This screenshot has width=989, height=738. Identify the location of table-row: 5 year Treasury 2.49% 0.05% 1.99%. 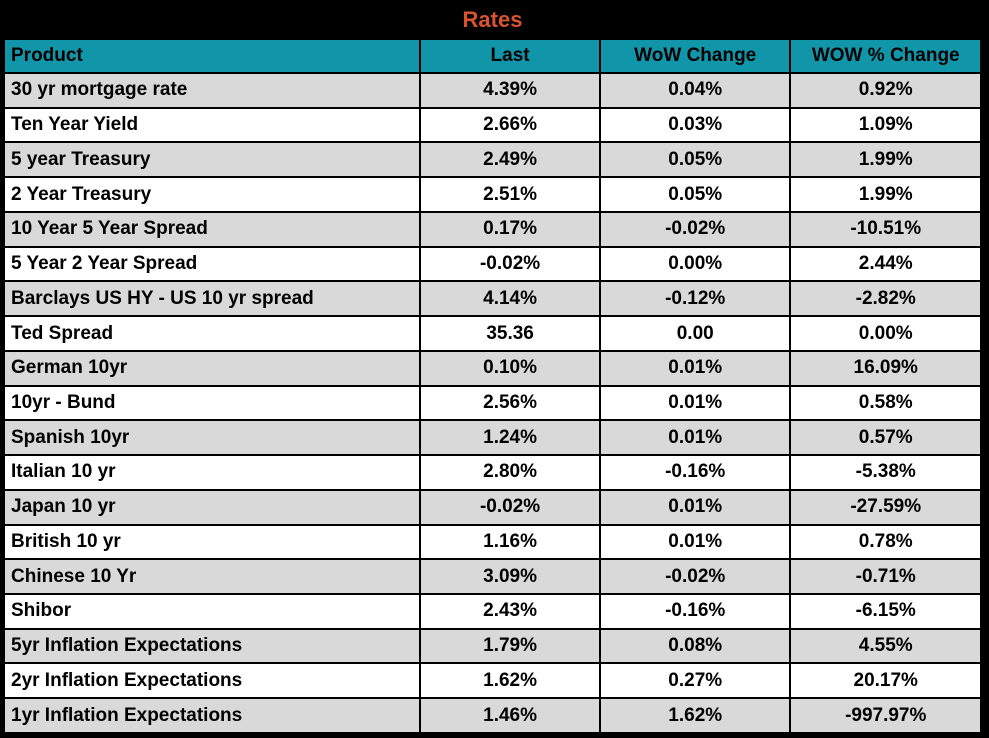
(492, 160).